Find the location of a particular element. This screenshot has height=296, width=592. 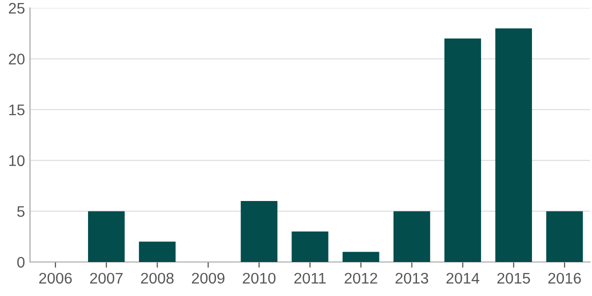

x-tick-label: 2012 is located at coordinates (361, 278).